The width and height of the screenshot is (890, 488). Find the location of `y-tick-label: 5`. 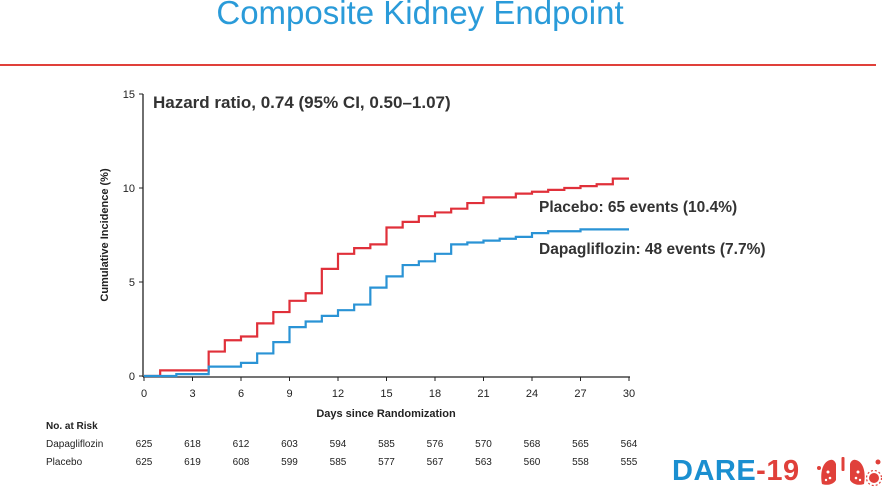

y-tick-label: 5 is located at coordinates (132, 283).